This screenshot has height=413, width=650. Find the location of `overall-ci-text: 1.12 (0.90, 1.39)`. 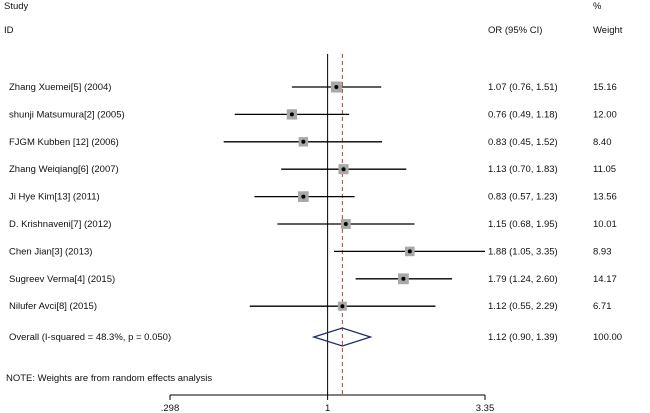

overall-ci-text: 1.12 (0.90, 1.39) is located at coordinates (523, 337).